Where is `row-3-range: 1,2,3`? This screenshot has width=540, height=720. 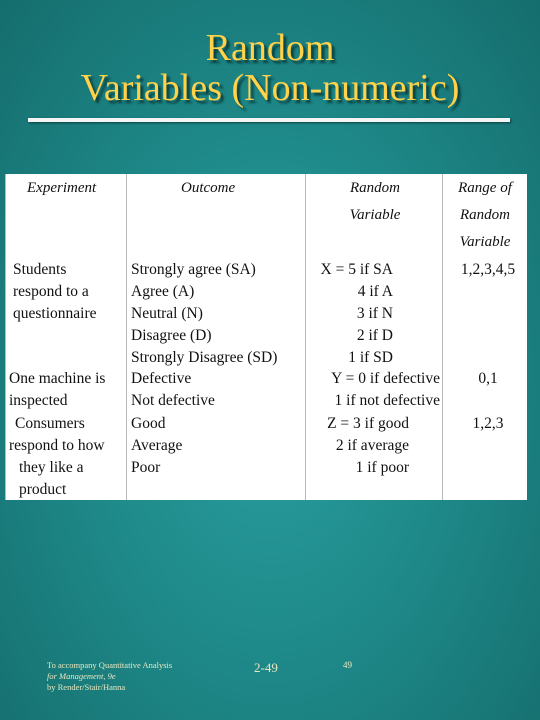
row-3-range: 1,2,3 is located at coordinates (488, 423).